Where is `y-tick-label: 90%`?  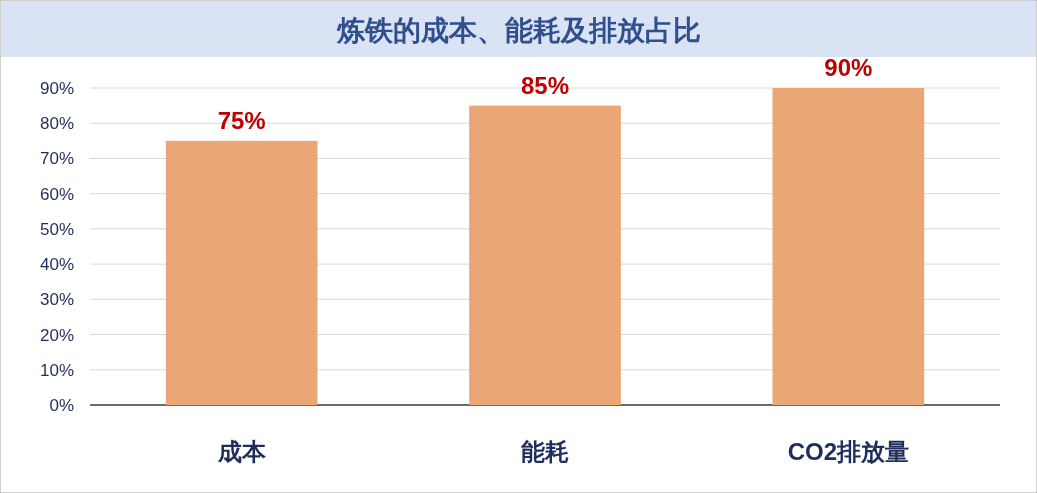 y-tick-label: 90% is located at coordinates (56, 88).